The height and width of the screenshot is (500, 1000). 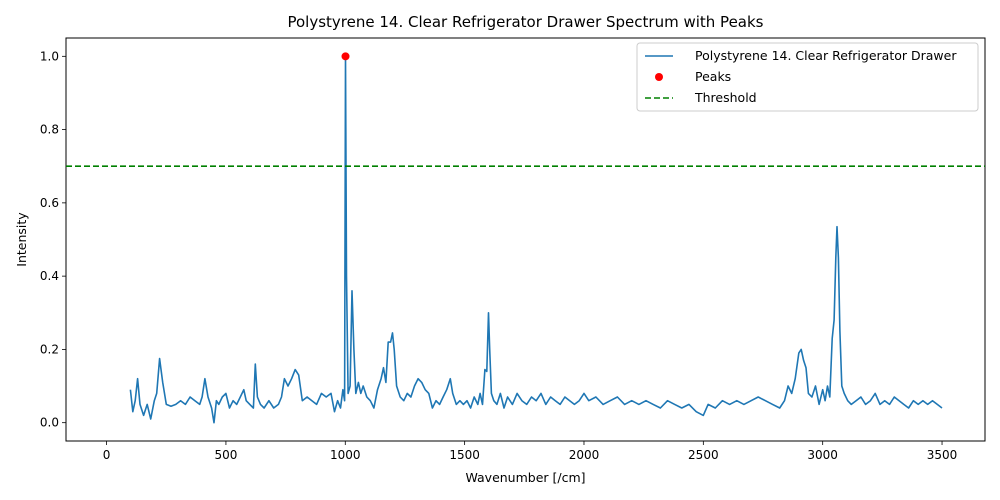 I want to click on peak-point, so click(x=345, y=56).